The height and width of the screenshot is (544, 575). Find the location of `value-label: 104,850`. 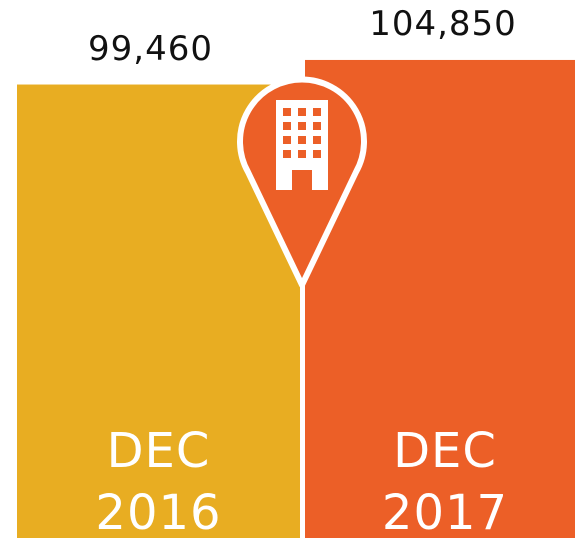

value-label: 104,850 is located at coordinates (443, 23).